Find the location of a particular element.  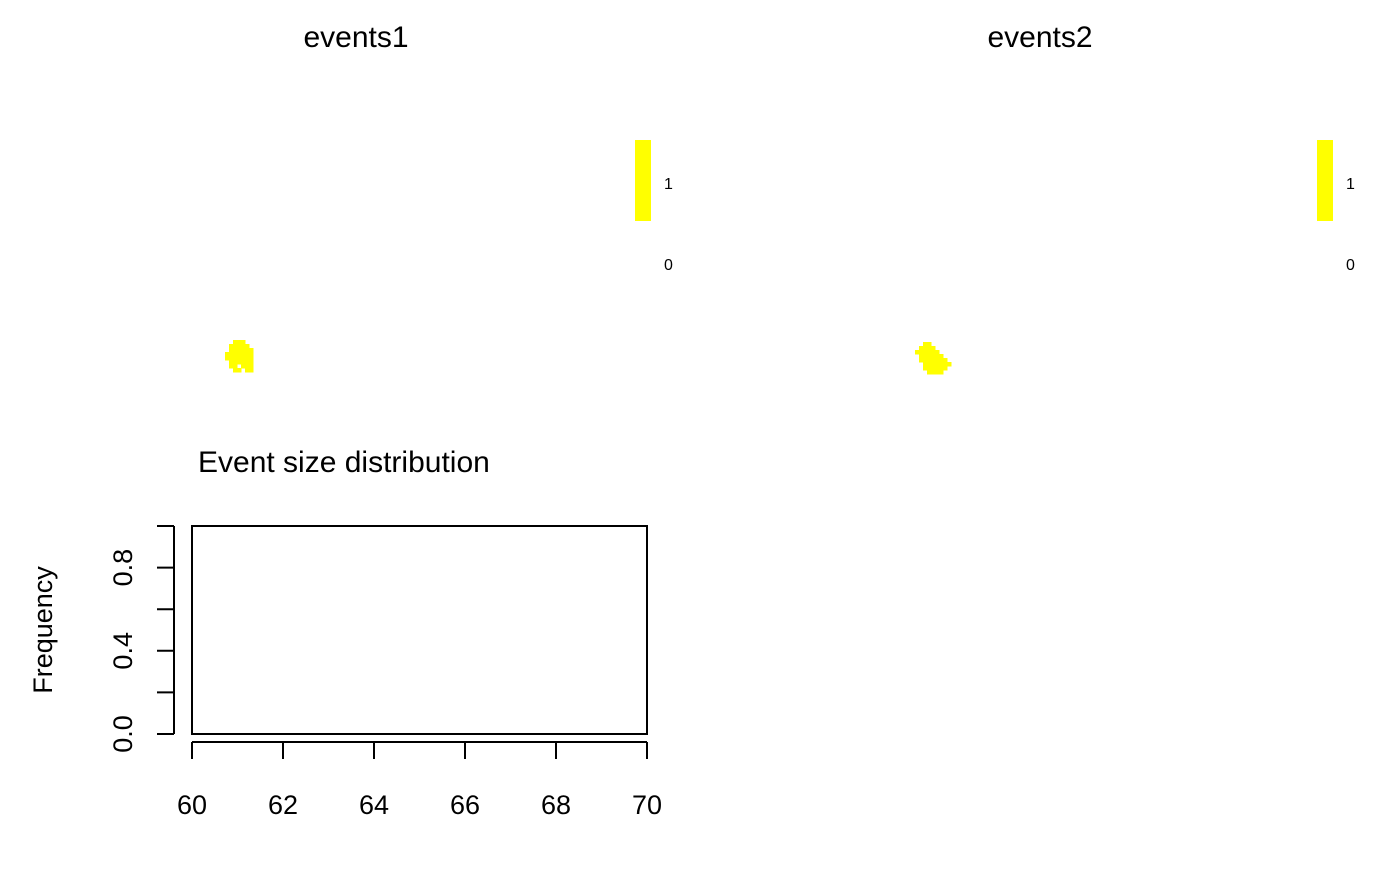

histogram-x-tick-label: 62 is located at coordinates (283, 805).